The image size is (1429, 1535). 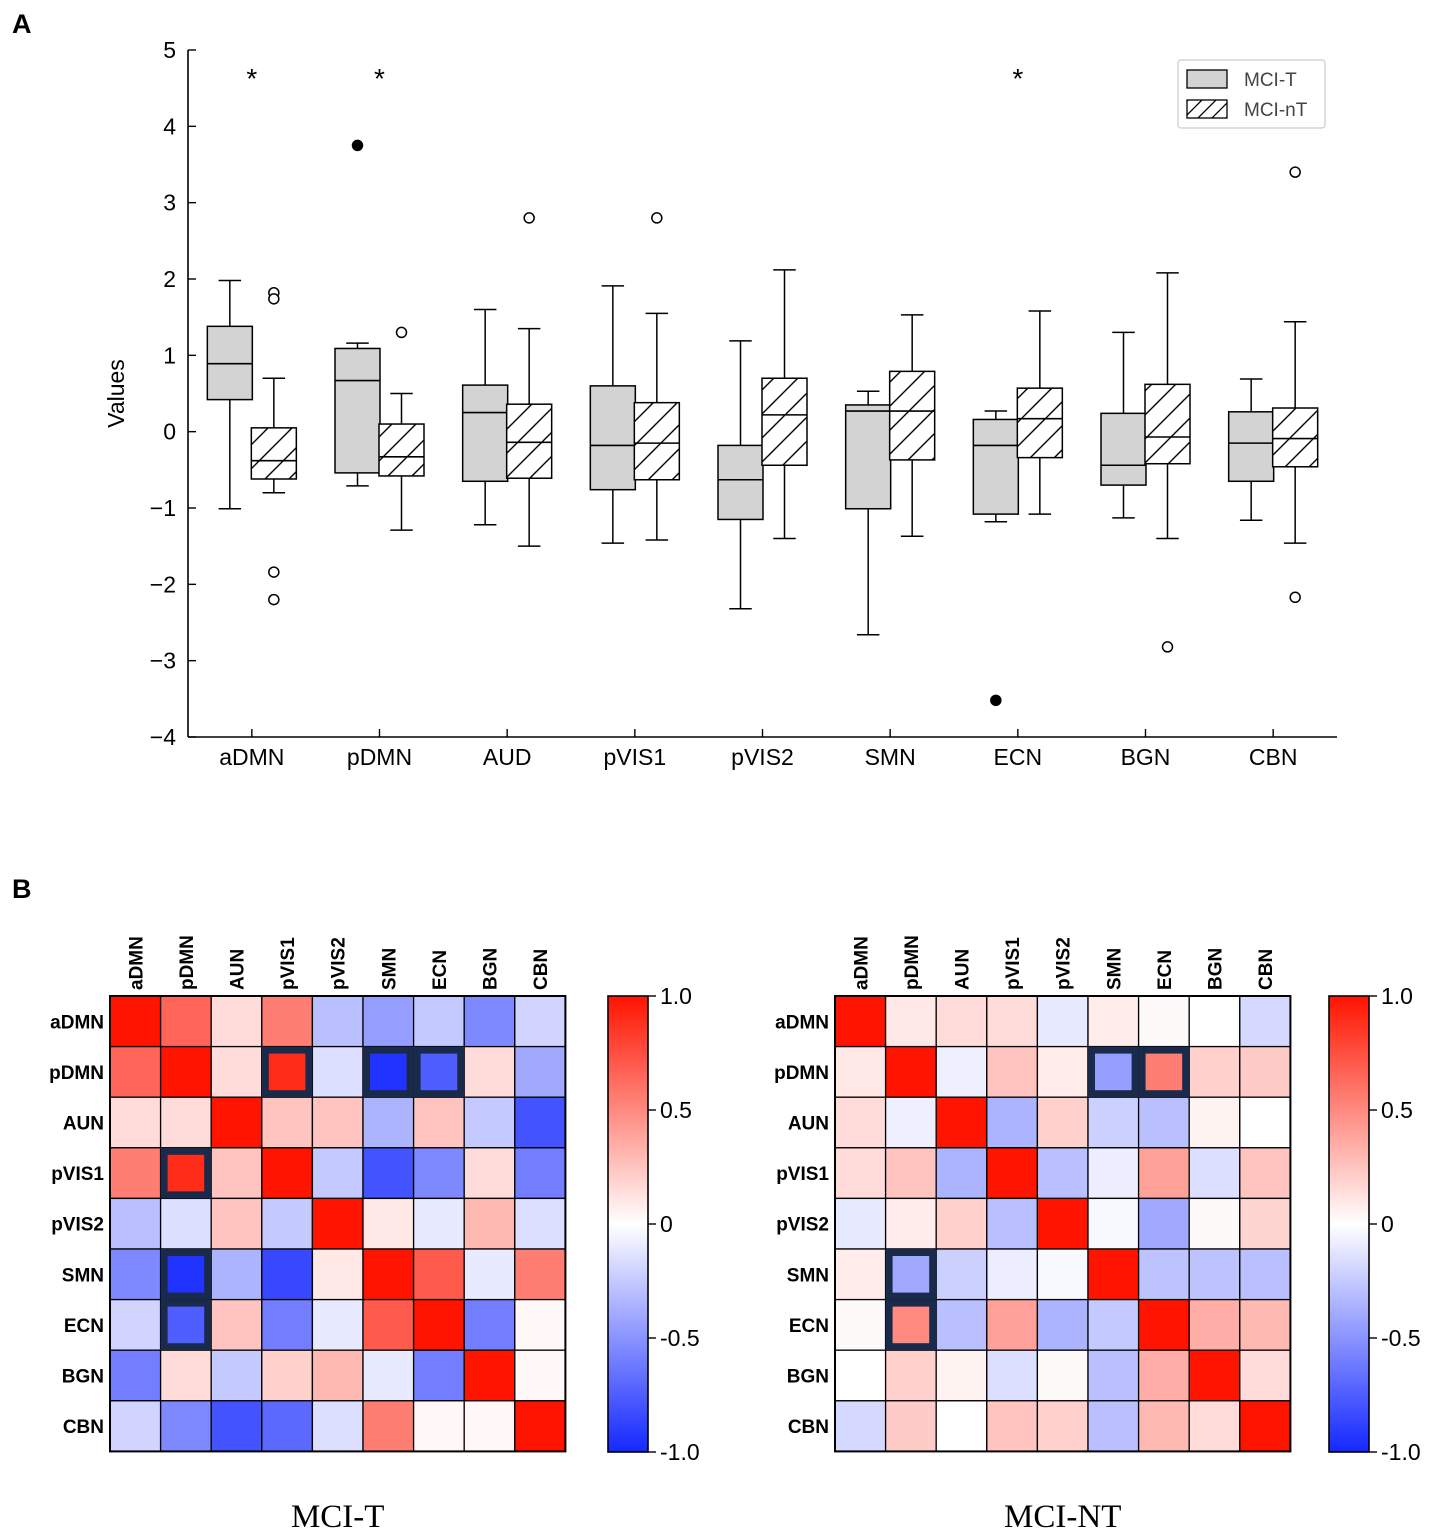 What do you see at coordinates (337, 1122) in the screenshot?
I see `cell-aun-pvis2` at bounding box center [337, 1122].